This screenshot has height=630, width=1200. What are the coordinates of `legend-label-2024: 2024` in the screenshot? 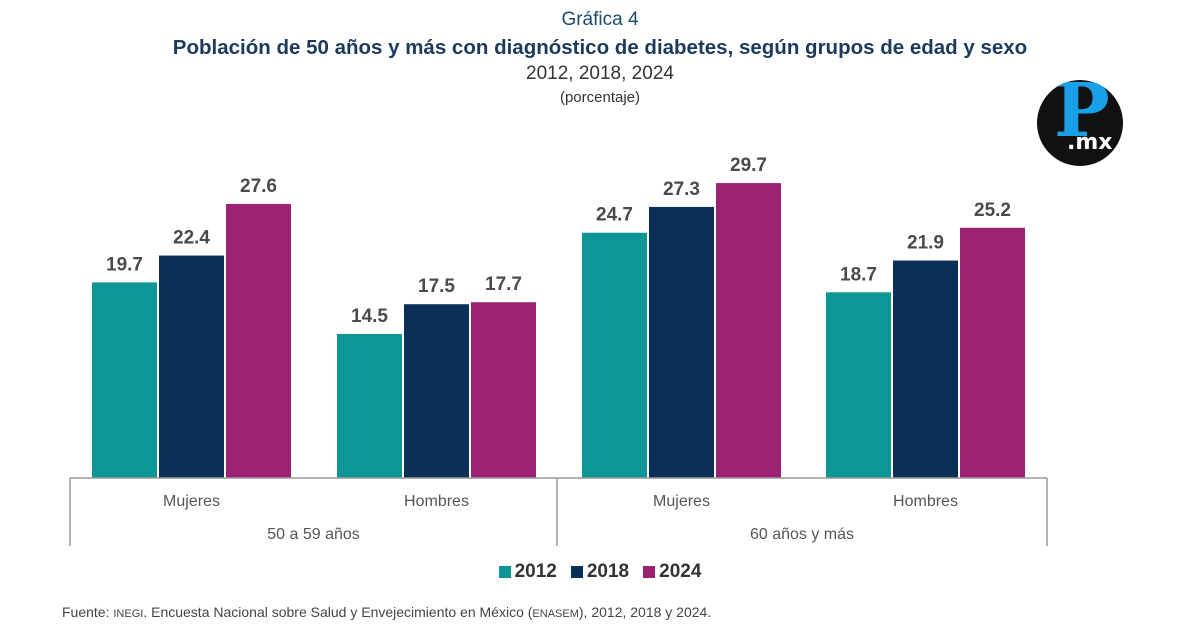 It's located at (680, 571).